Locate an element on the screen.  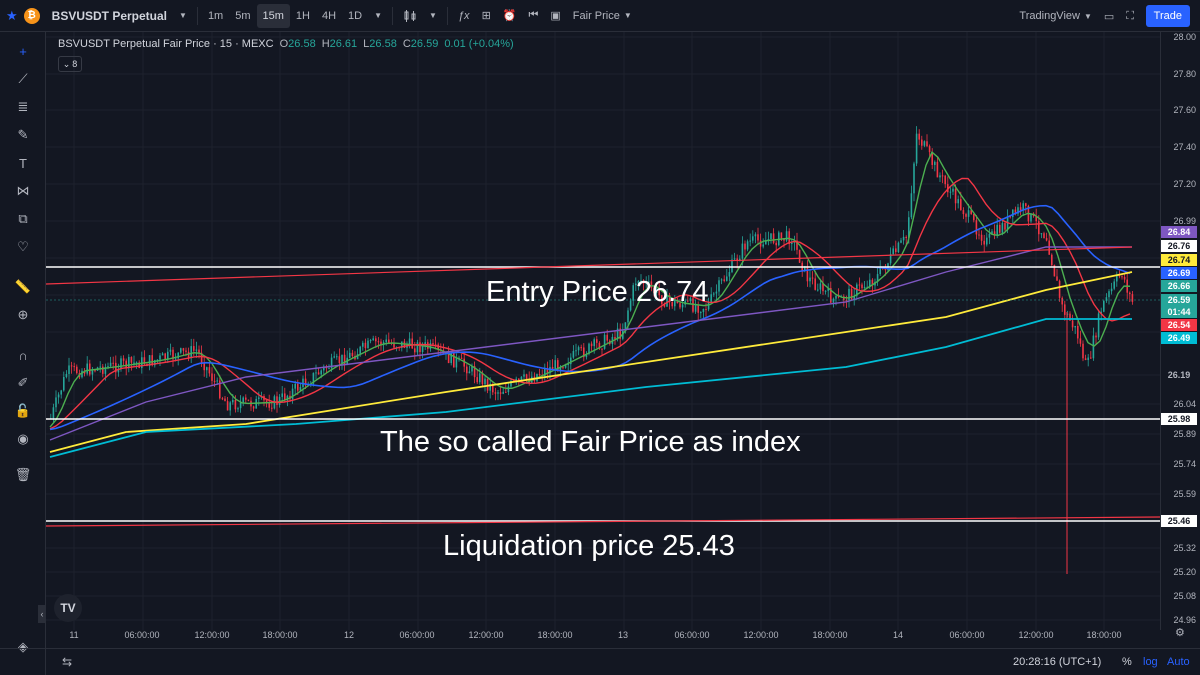
zoom-icon: ⊕ is located at coordinates (23, 314).